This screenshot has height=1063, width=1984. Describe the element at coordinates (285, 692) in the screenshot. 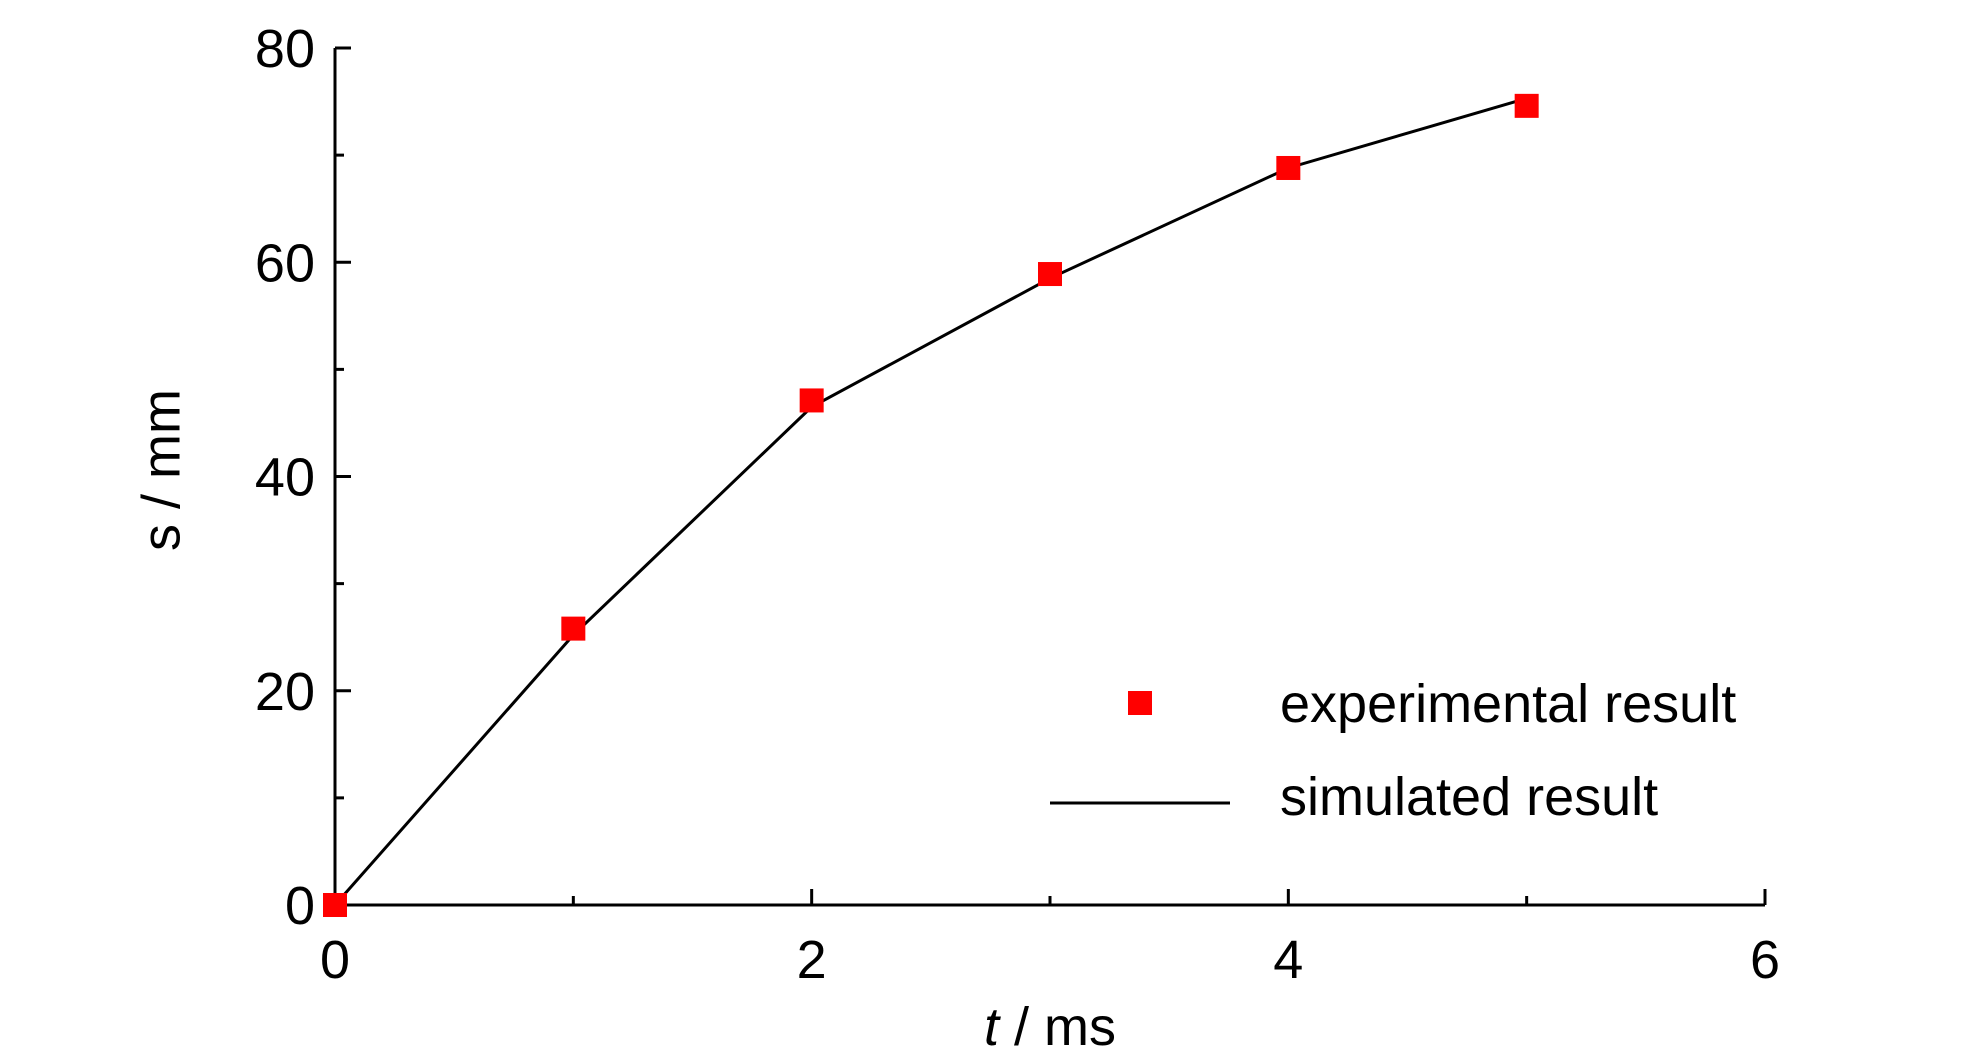

I see `y-tick-label-20: 20` at that location.